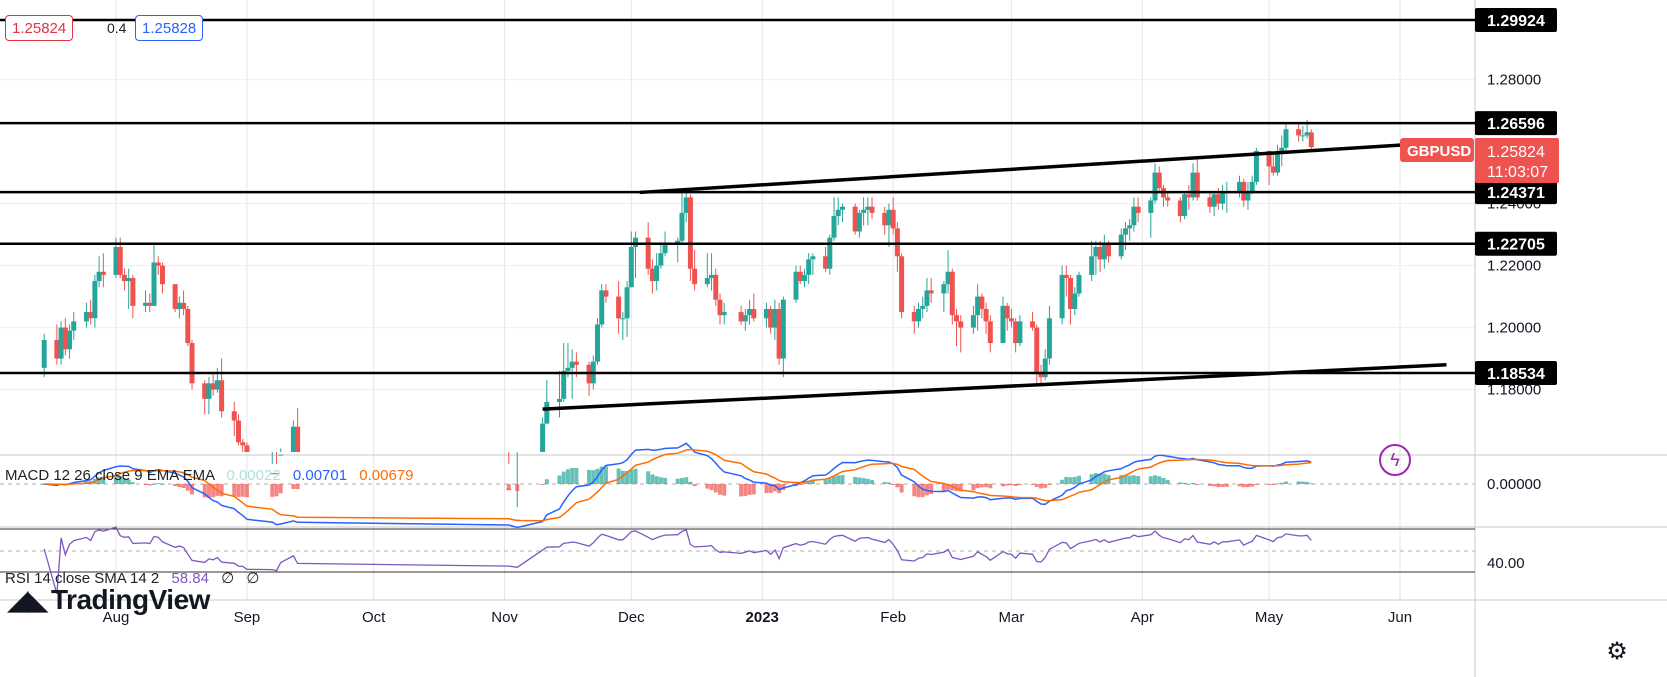 This screenshot has width=1667, height=677. What do you see at coordinates (1516, 374) in the screenshot?
I see `level-label: 1.18534` at bounding box center [1516, 374].